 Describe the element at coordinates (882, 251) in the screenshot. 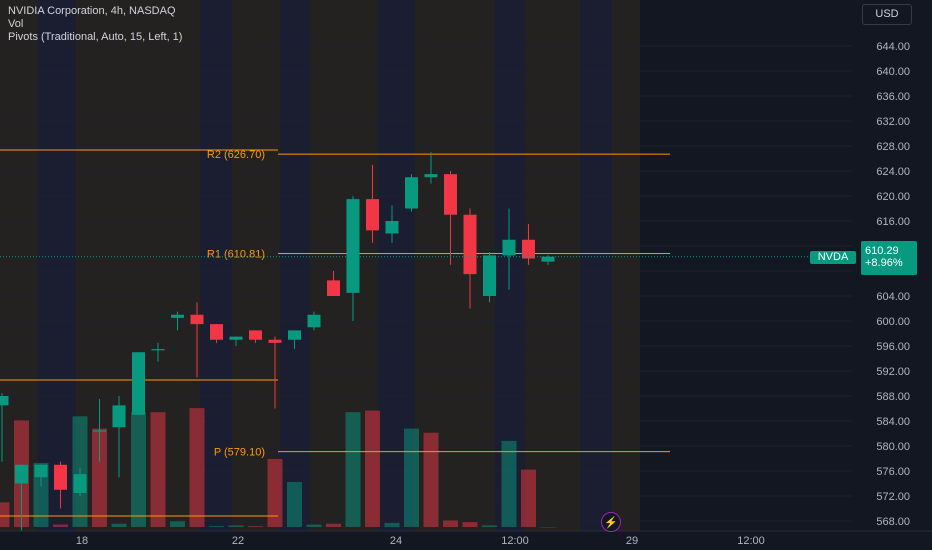

I see `last-price-value: 610.29` at that location.